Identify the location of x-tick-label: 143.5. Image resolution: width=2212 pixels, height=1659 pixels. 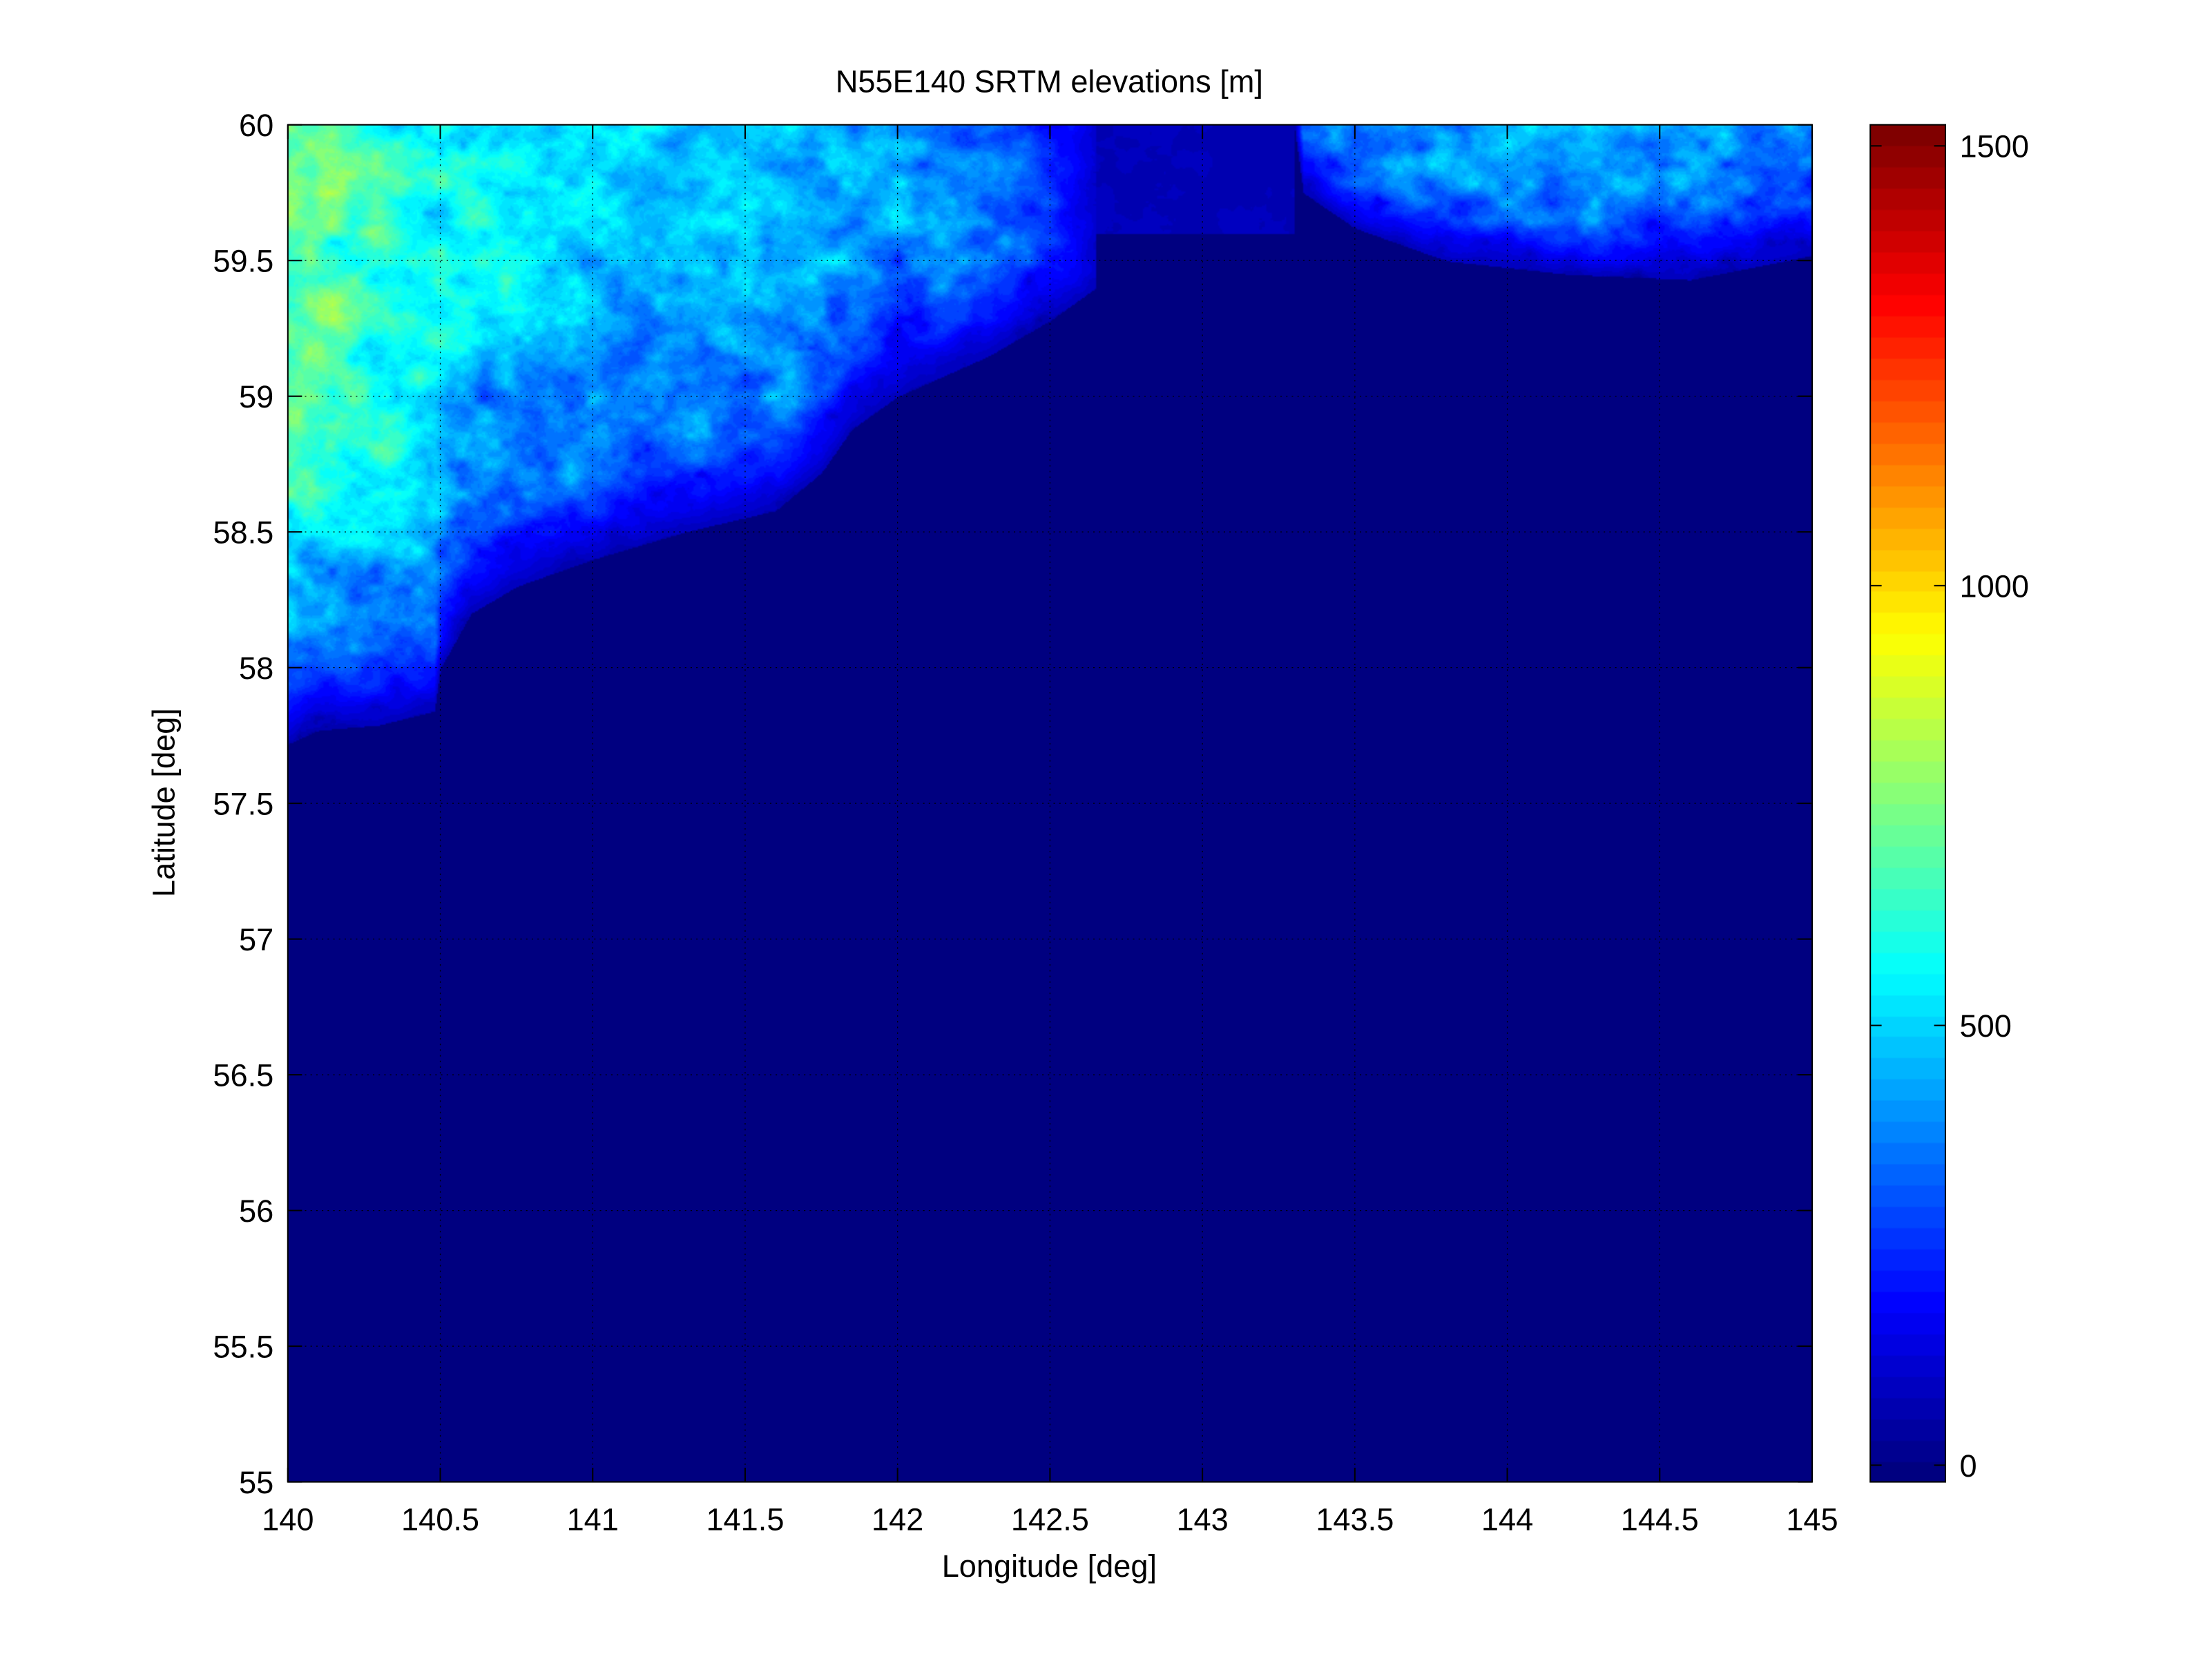
(1355, 1519).